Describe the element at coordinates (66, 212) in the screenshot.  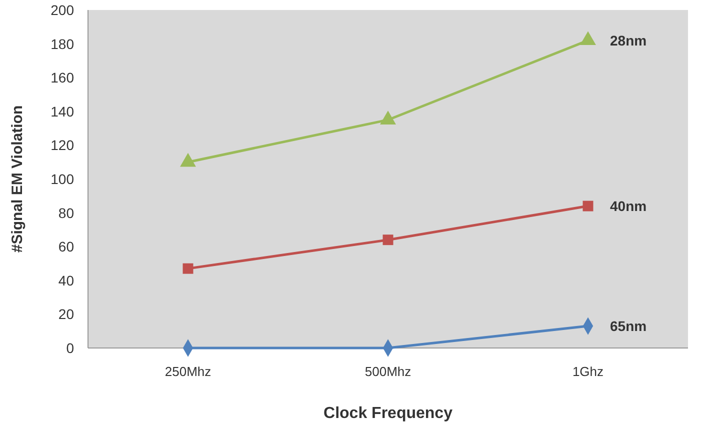
I see `y-tick-label: 80` at that location.